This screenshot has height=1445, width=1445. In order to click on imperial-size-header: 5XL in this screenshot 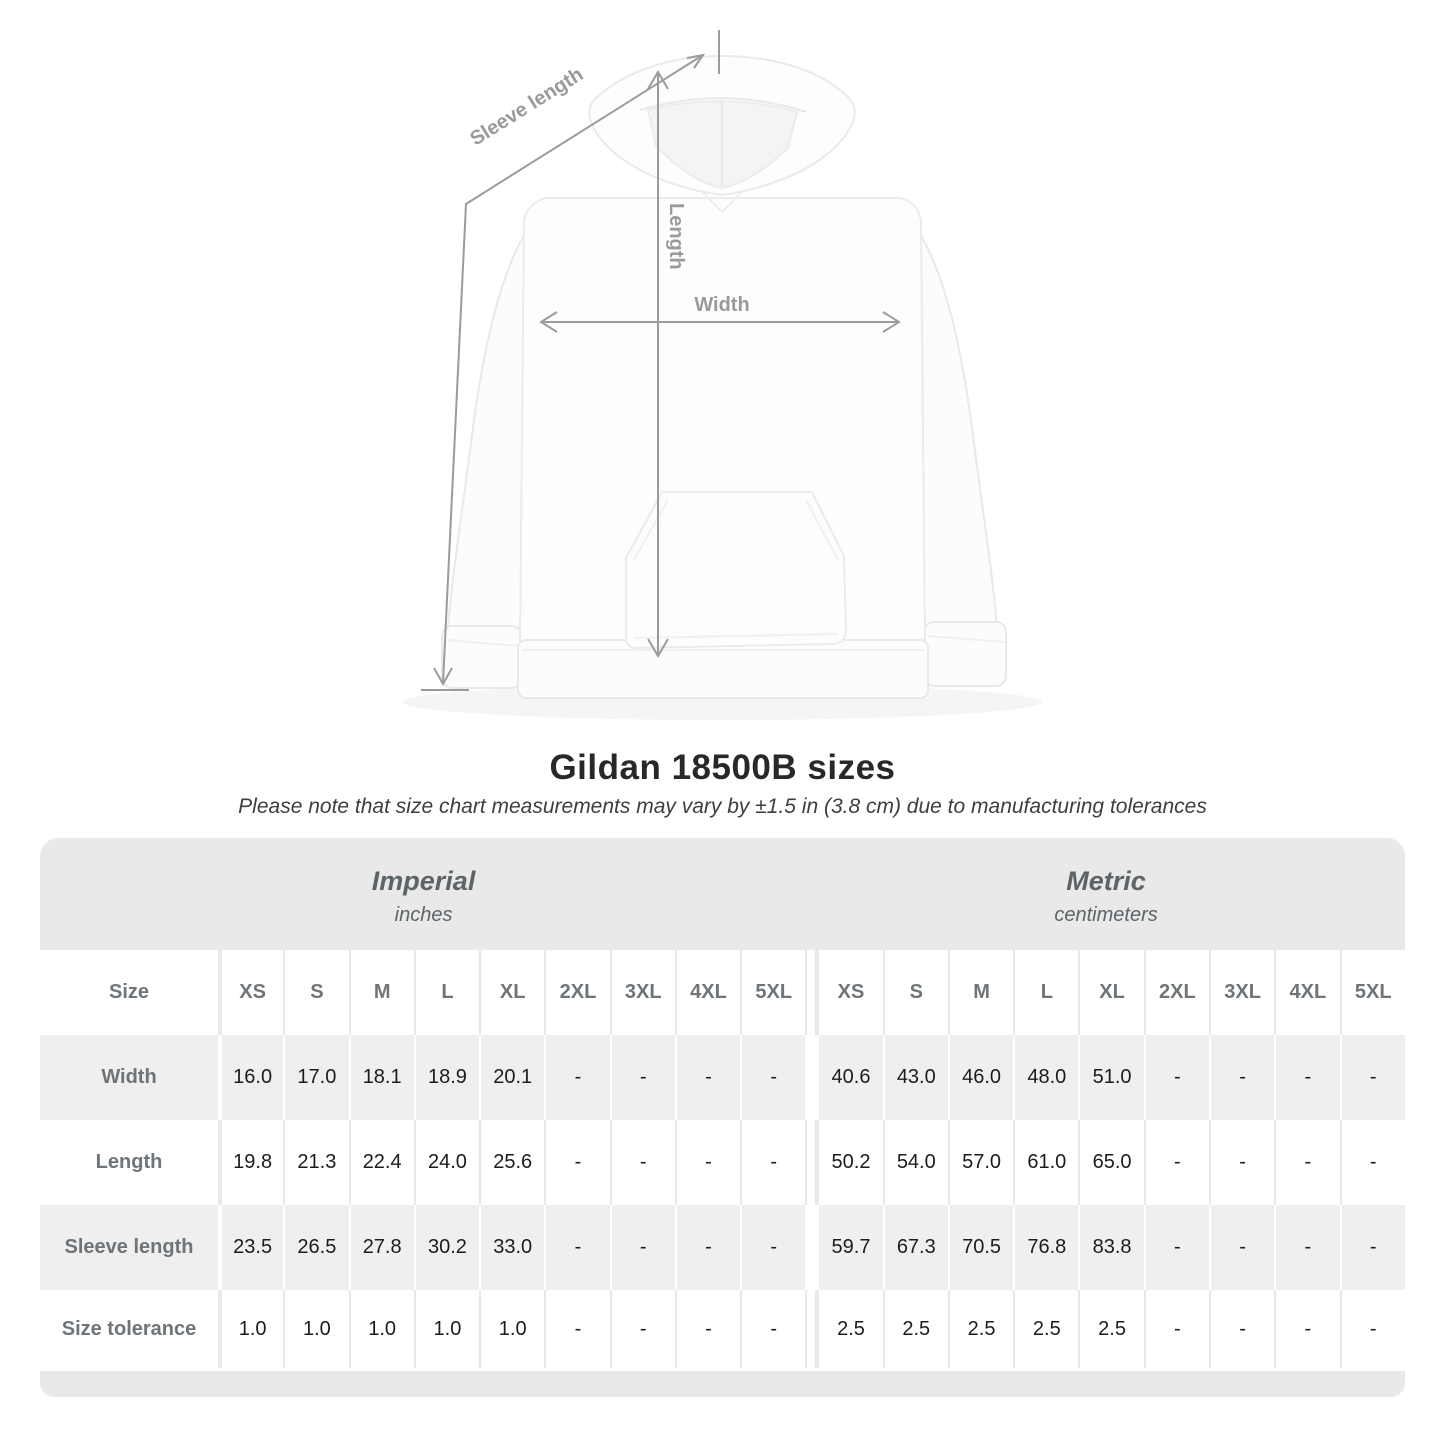, I will do `click(773, 992)`.